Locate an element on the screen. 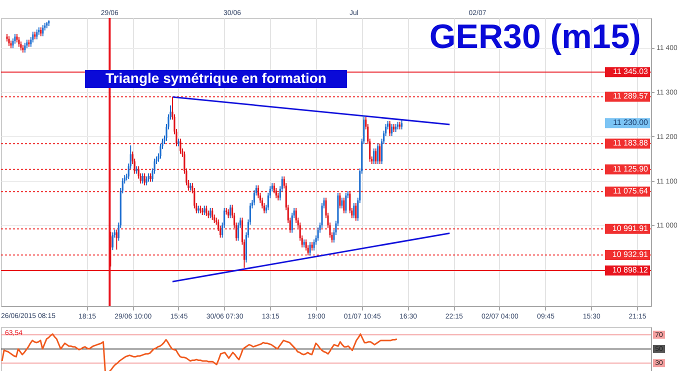  chart-title: GER30 (m15) is located at coordinates (535, 37).